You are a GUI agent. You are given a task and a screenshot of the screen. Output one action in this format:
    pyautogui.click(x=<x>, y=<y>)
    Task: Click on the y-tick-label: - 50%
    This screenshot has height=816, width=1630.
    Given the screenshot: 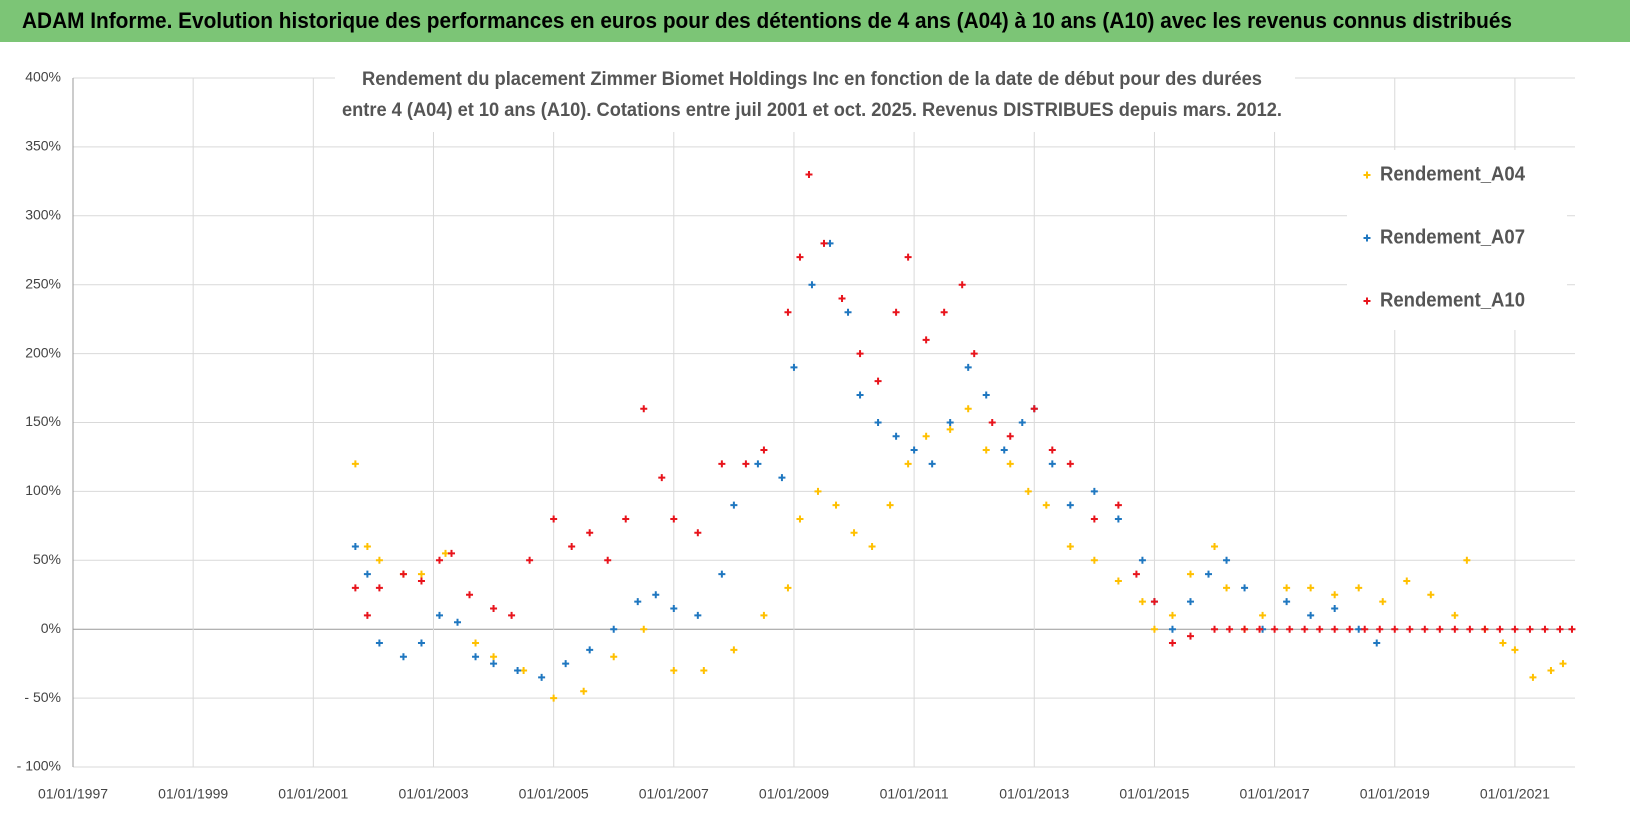 What is the action you would take?
    pyautogui.click(x=42, y=697)
    